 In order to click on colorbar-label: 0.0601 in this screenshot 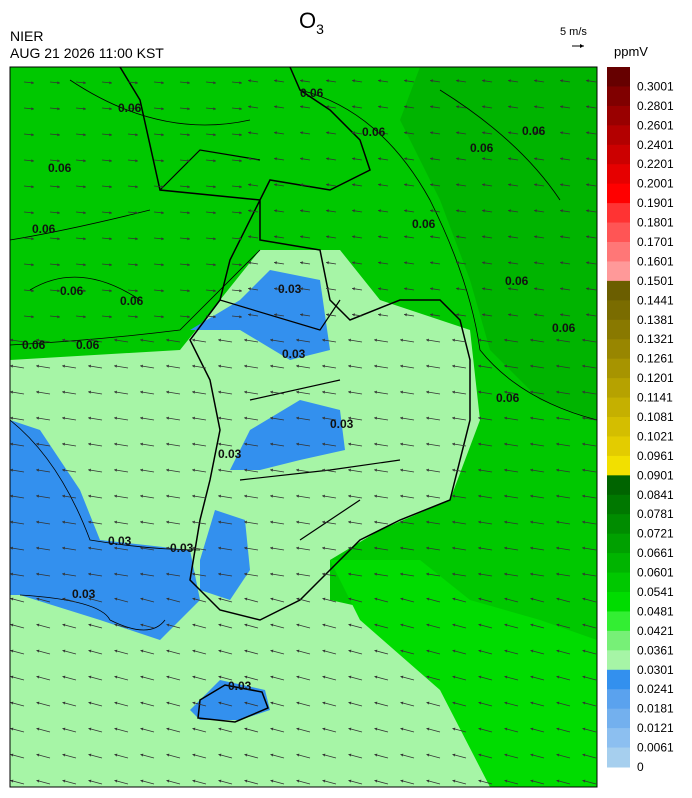, I will do `click(655, 573)`.